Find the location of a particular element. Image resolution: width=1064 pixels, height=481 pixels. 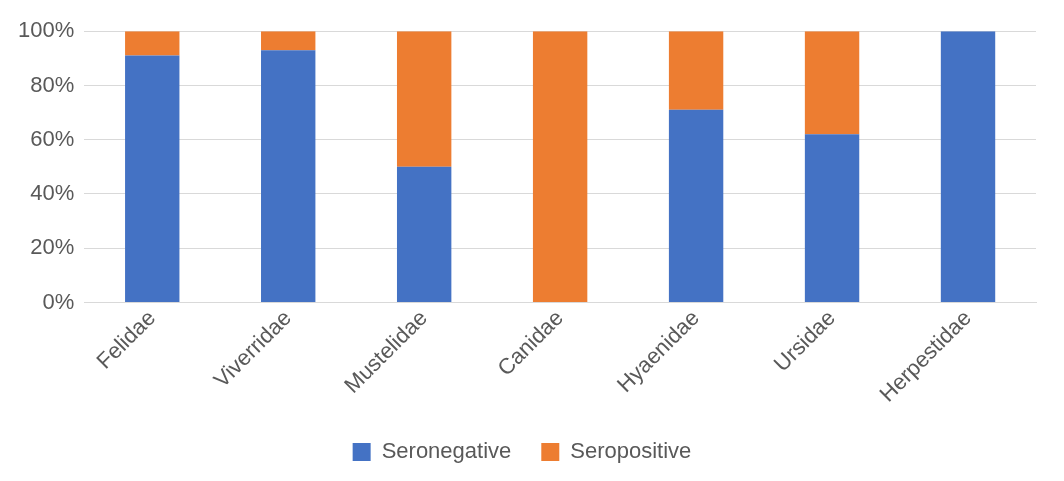

legend-label: Seronegative is located at coordinates (446, 451).